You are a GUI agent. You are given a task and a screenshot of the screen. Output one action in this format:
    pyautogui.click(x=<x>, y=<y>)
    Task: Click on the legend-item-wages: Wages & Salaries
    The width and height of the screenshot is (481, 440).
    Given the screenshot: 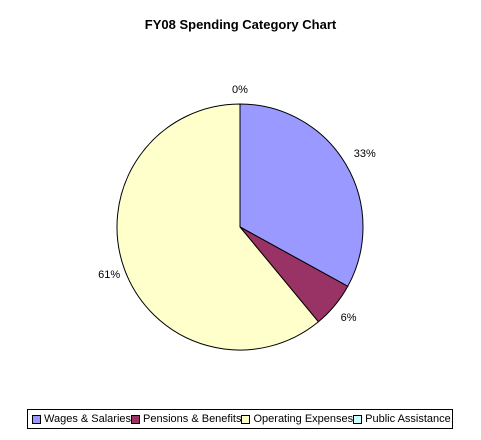 What is the action you would take?
    pyautogui.click(x=81, y=419)
    